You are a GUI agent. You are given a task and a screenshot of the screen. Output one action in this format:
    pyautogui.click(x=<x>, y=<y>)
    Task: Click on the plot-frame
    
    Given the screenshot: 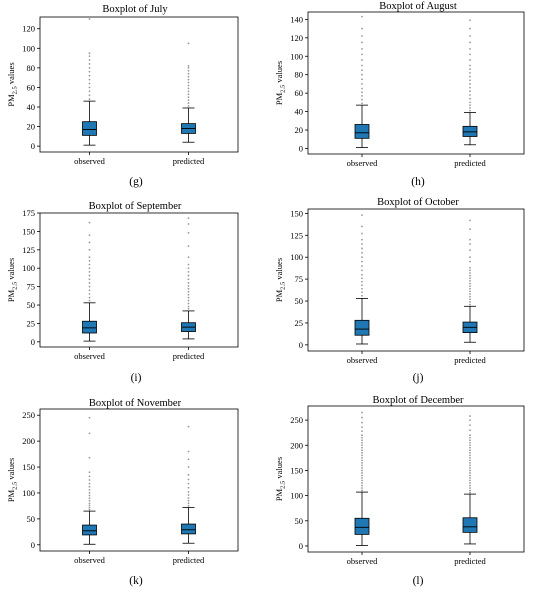 What is the action you would take?
    pyautogui.click(x=416, y=83)
    